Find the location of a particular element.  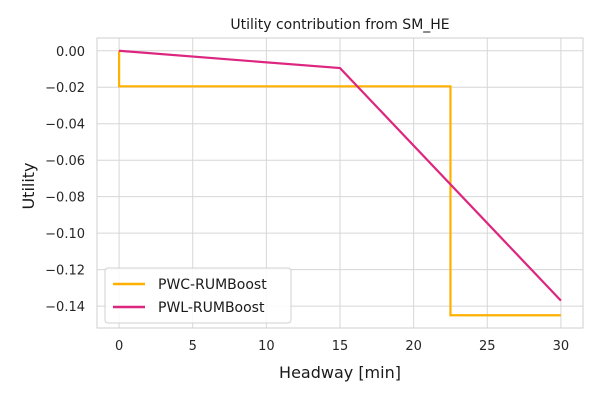

x-tick-label: 20 is located at coordinates (413, 346).